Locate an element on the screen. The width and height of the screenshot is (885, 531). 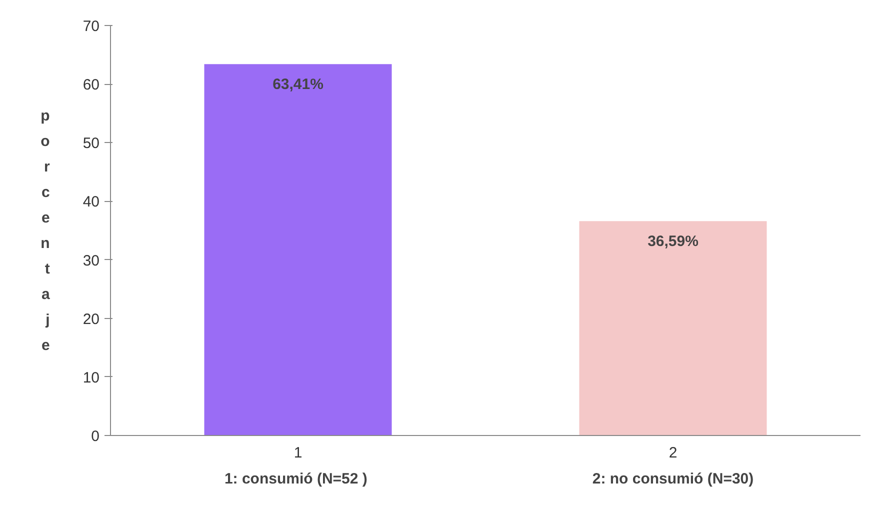
y-tick-label: 50 is located at coordinates (91, 143).